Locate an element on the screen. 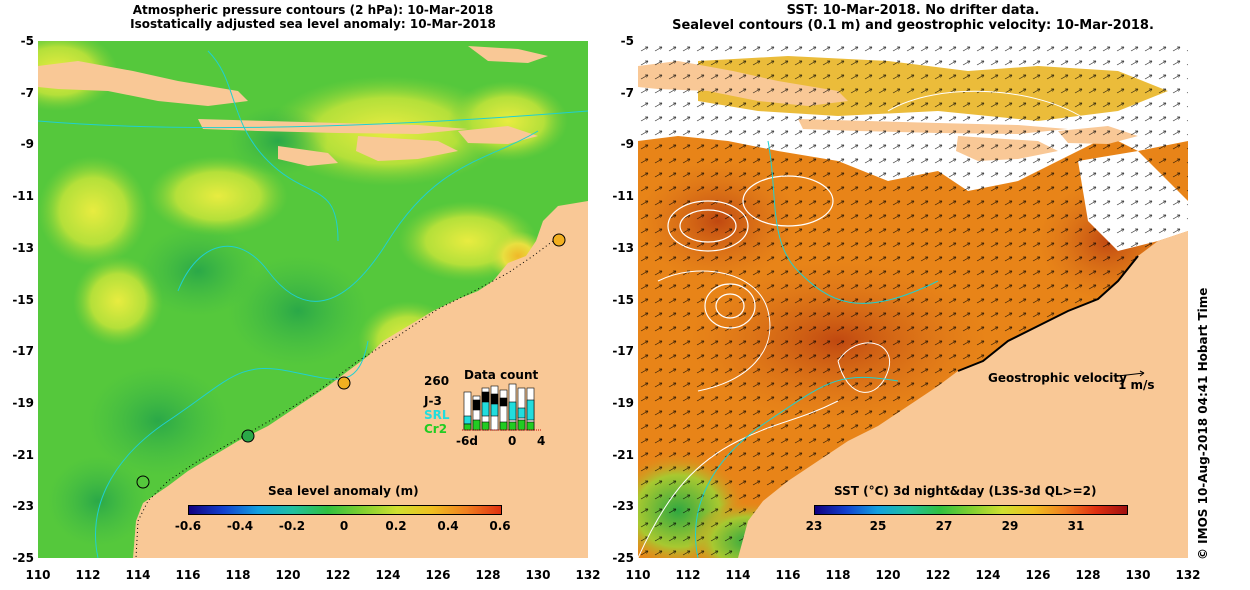  sst-colorbar-title: SST (°C) 3d night&day (L3S-3d QL>=2) is located at coordinates (965, 491).